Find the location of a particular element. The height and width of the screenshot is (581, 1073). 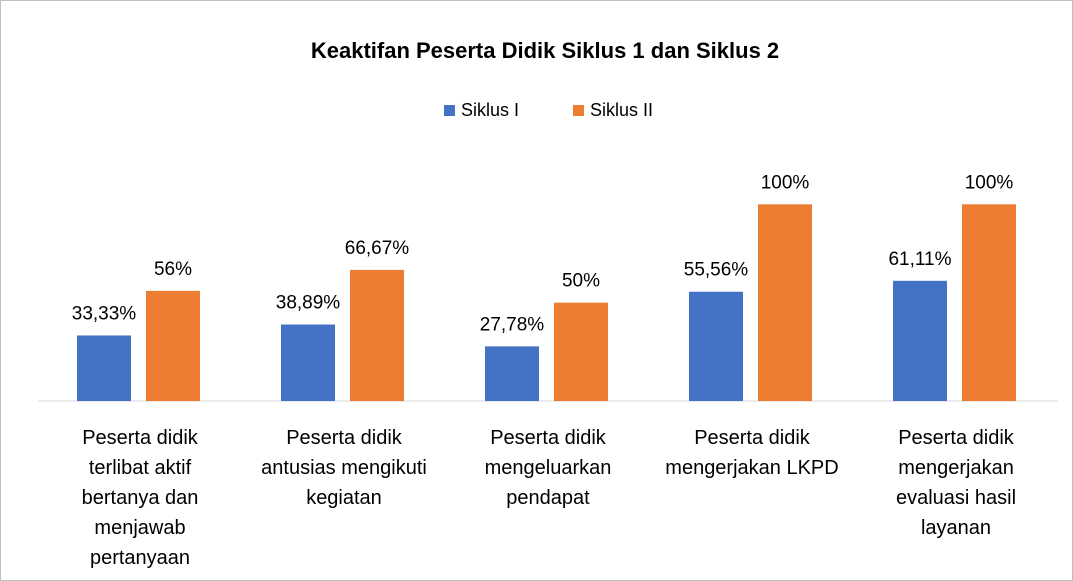

legend-label: Siklus II is located at coordinates (621, 110).